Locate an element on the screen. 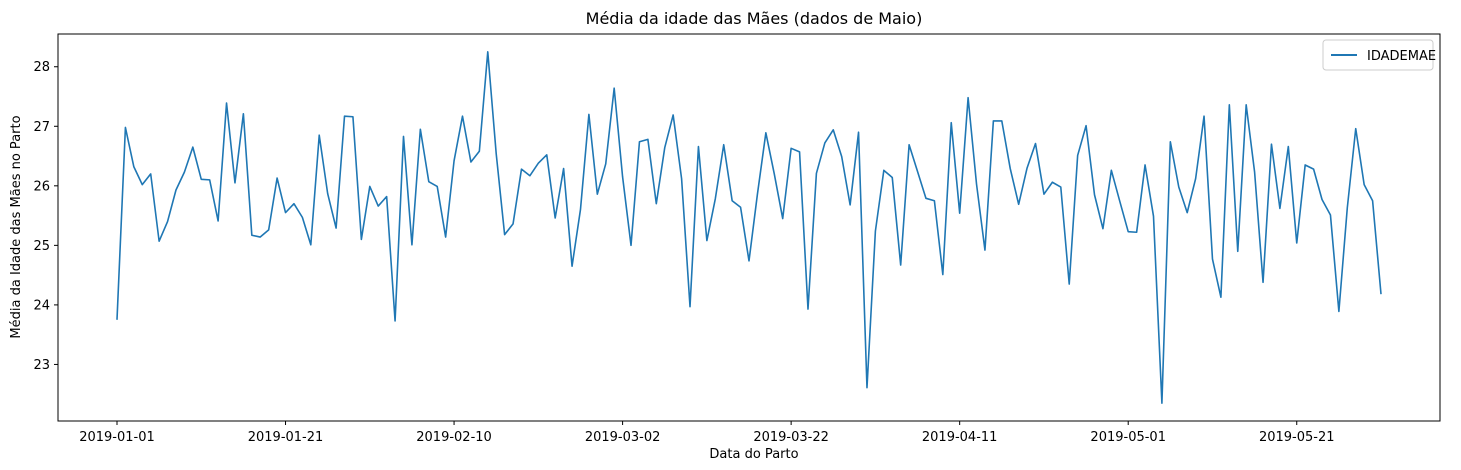 The width and height of the screenshot is (1461, 470). x-tick-label: 2019-01-21 is located at coordinates (286, 437).